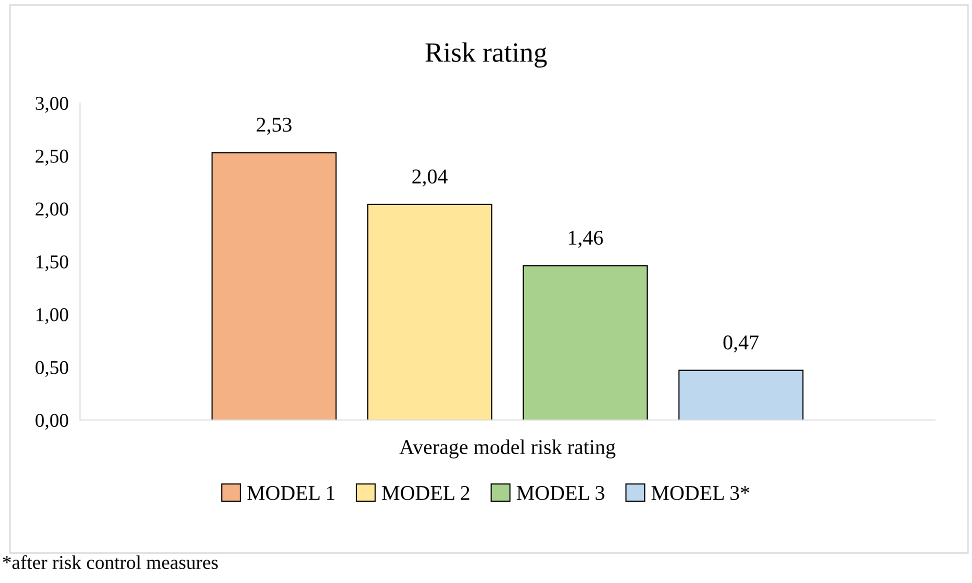  Describe the element at coordinates (52, 422) in the screenshot. I see `y-tick-label: 0,00` at that location.